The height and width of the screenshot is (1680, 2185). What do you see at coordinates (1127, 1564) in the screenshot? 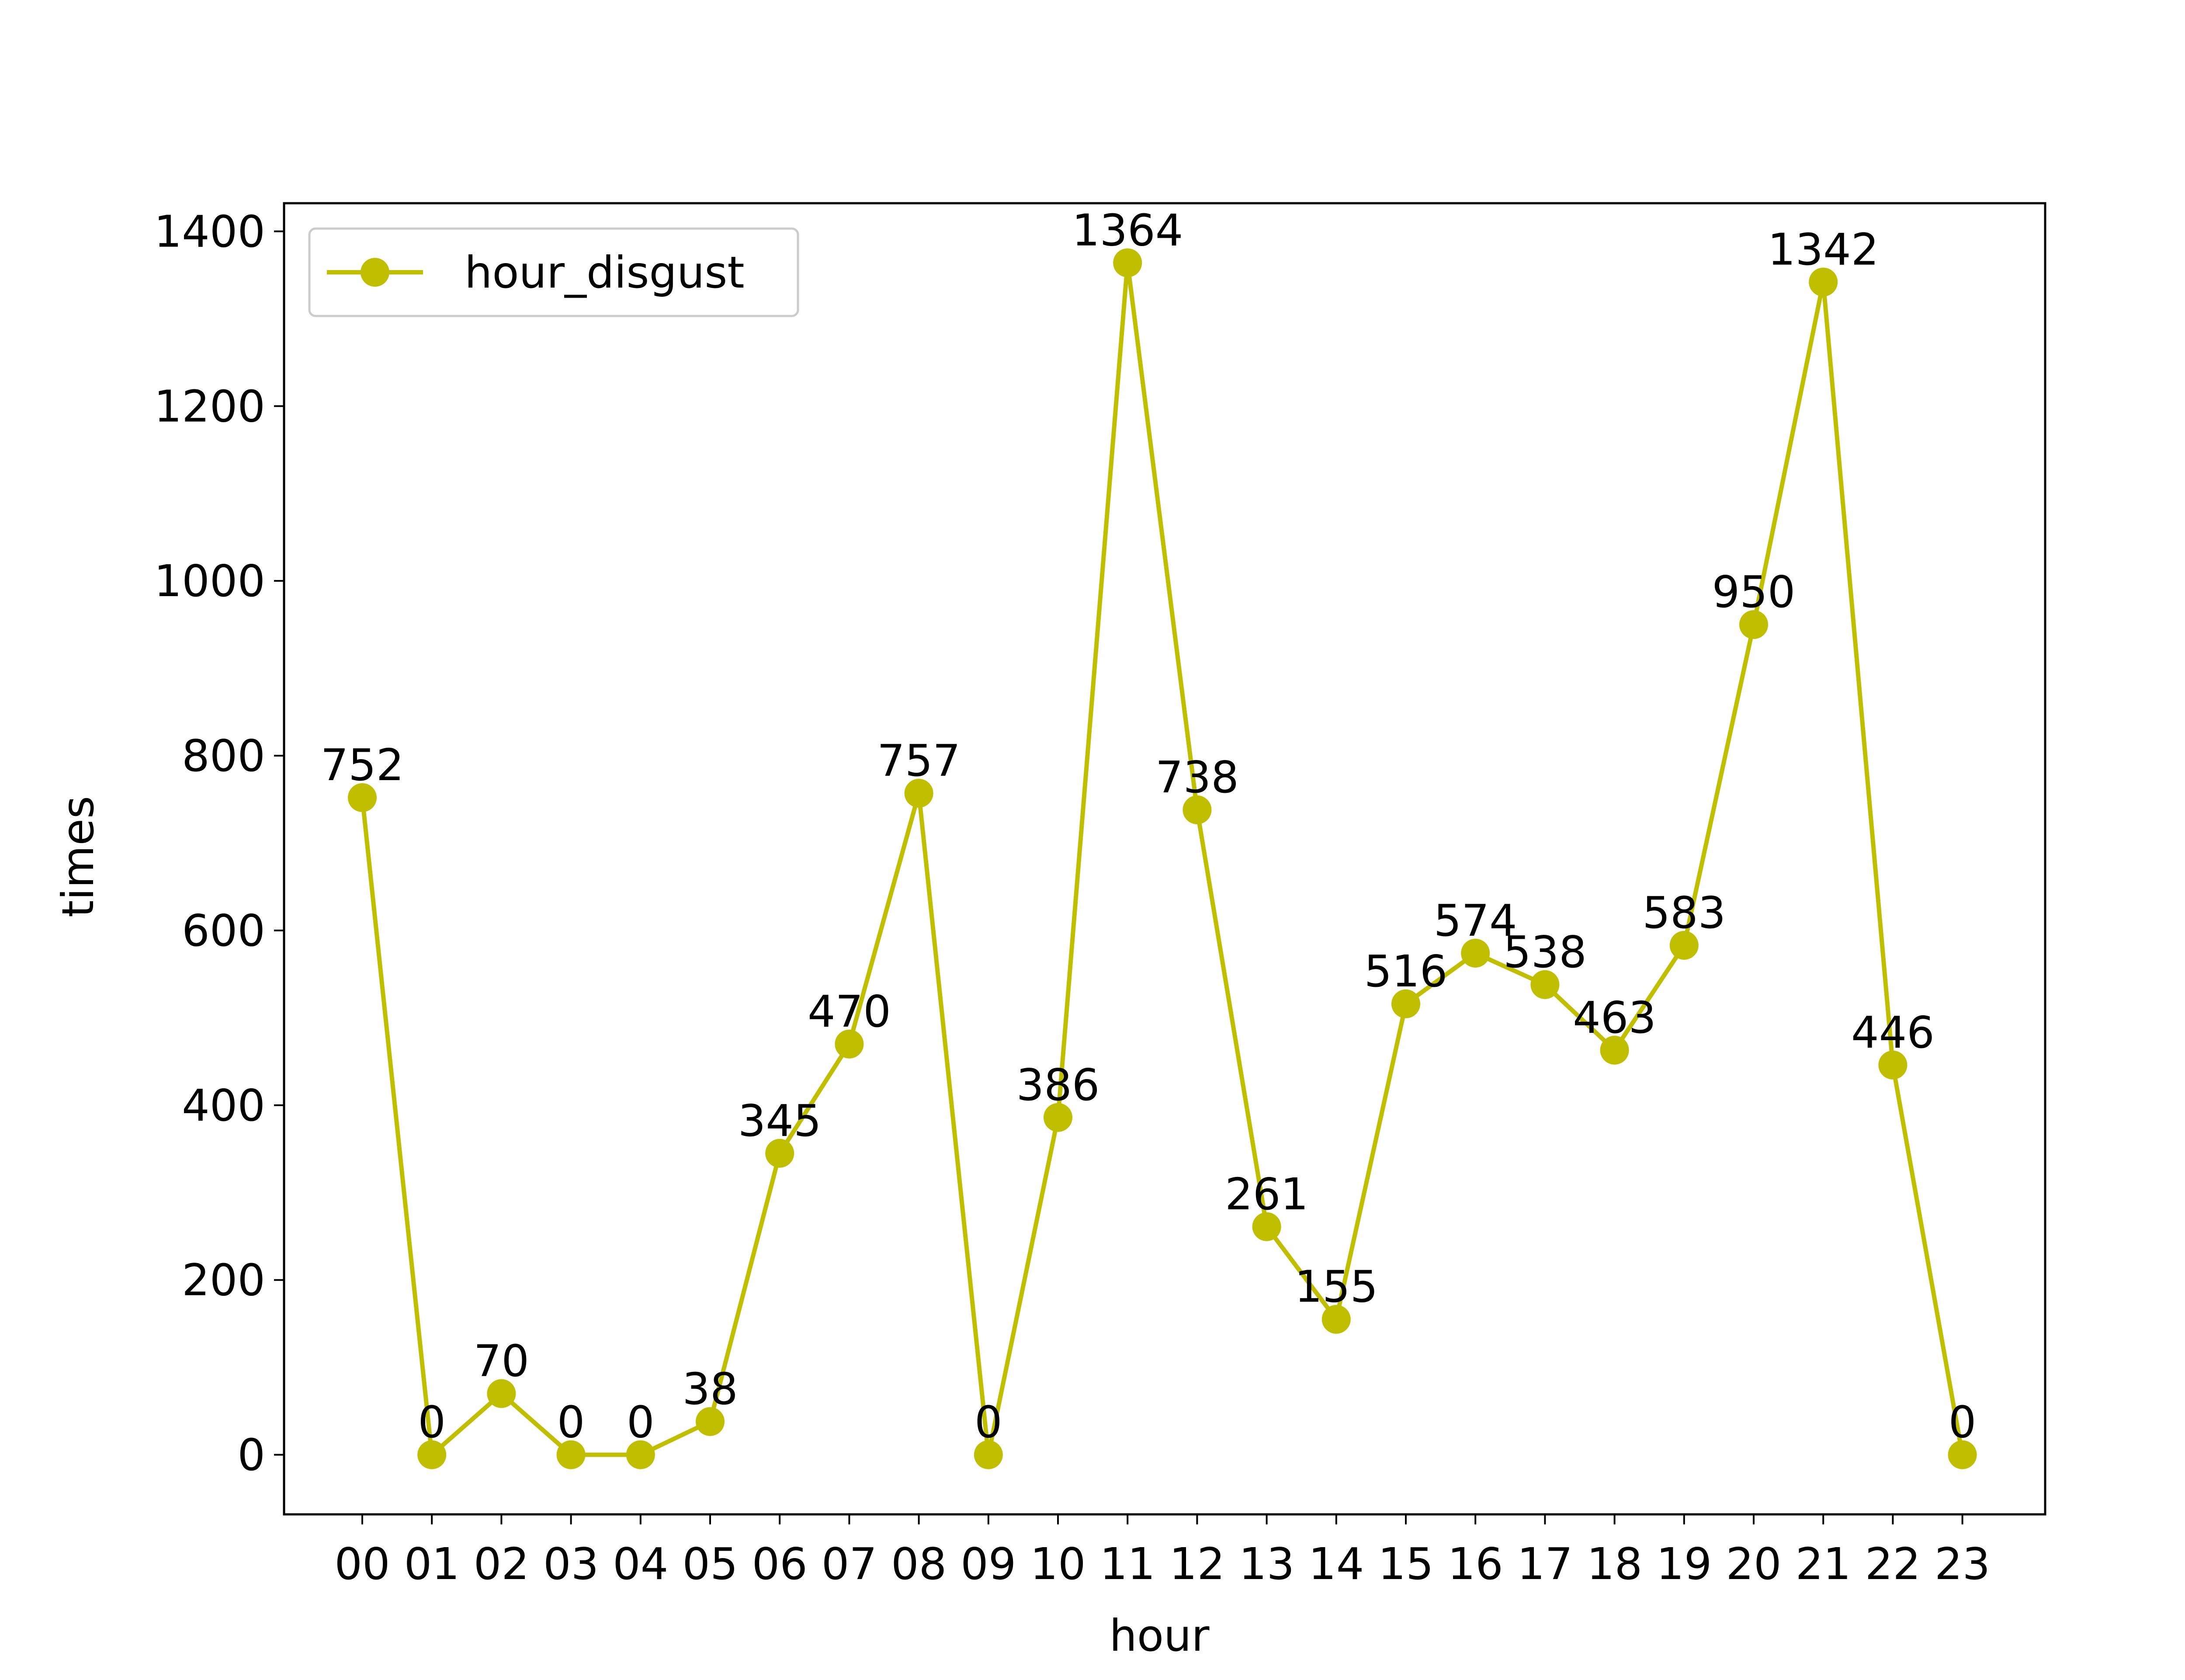
I see `x-tick-label: 11` at bounding box center [1127, 1564].